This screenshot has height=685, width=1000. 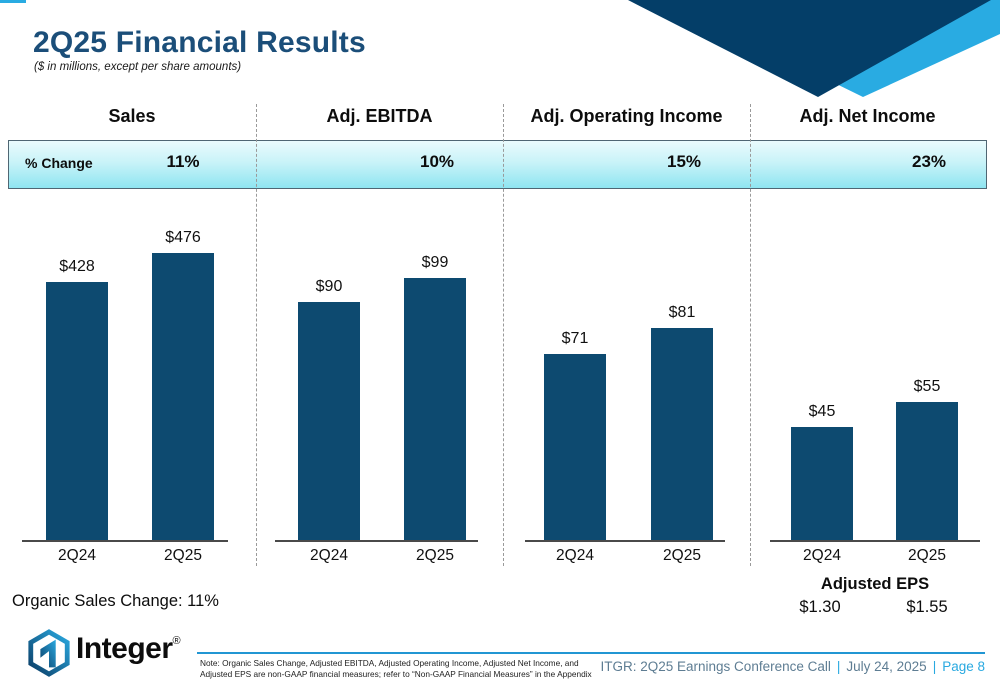 I want to click on percent-change-value-1: 11%, so click(x=183, y=161).